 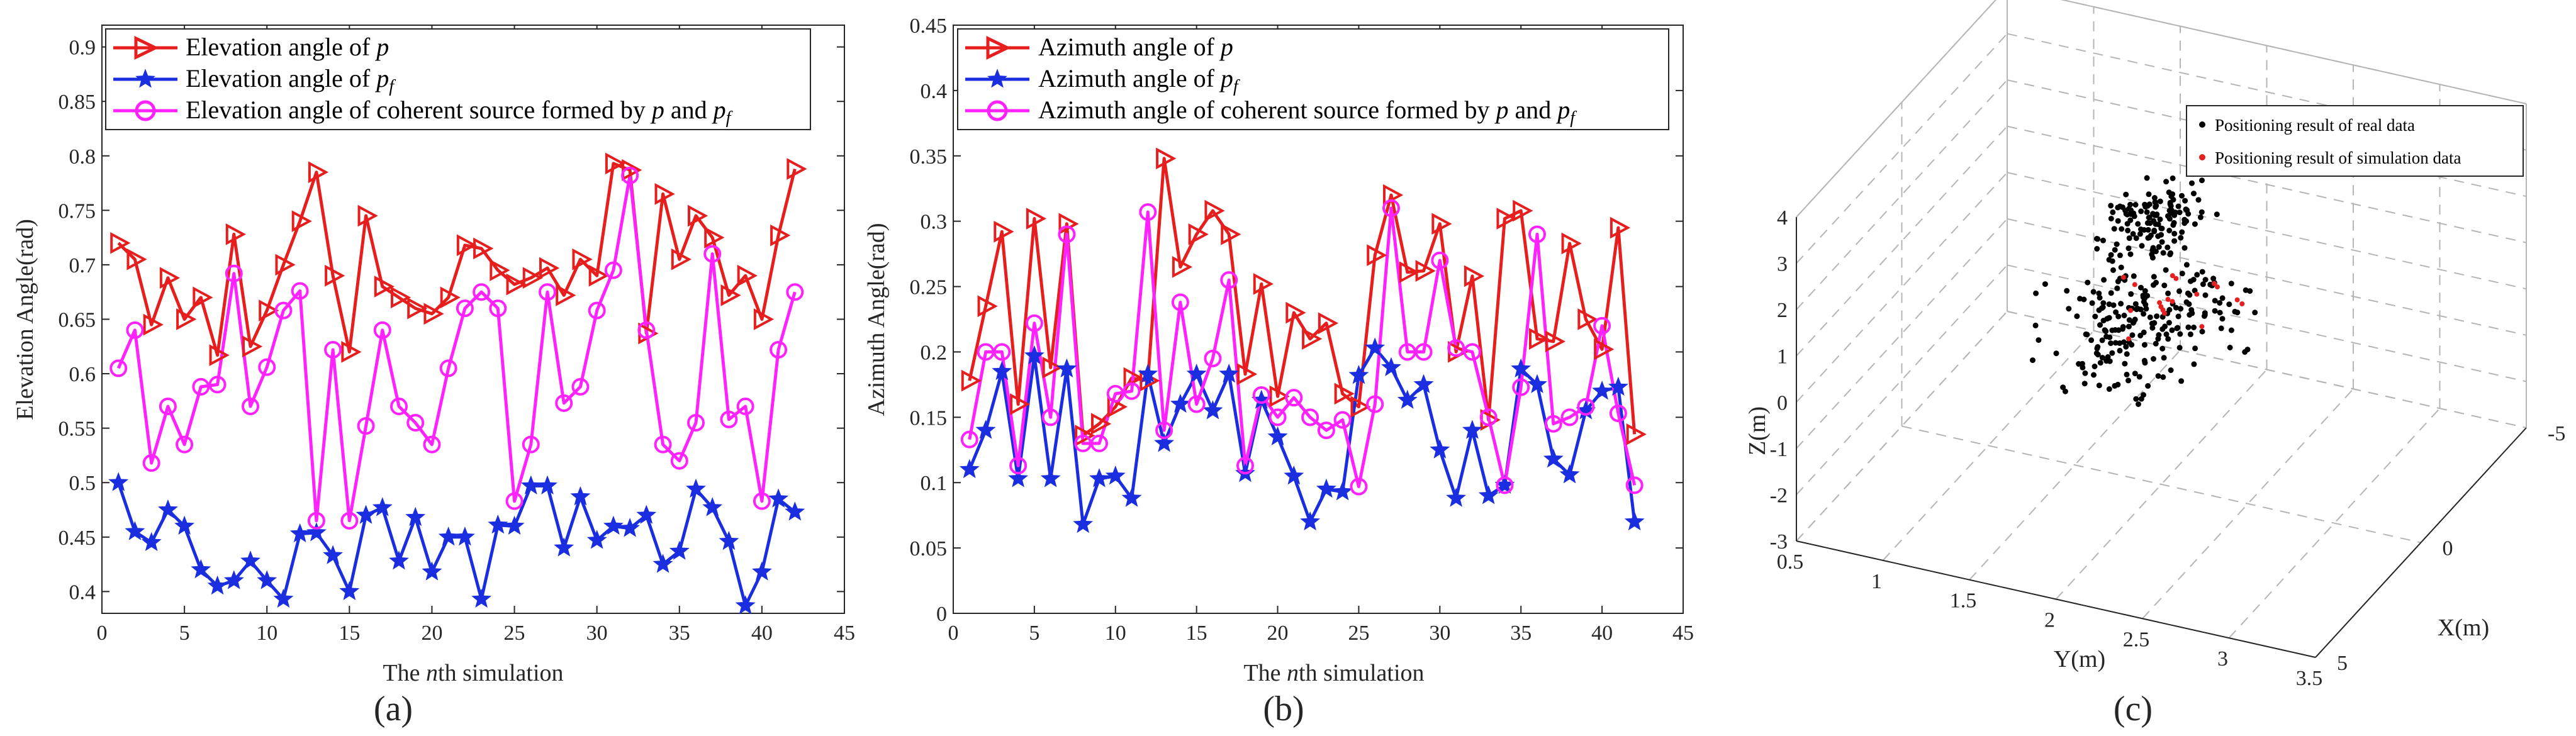 What do you see at coordinates (1521, 633) in the screenshot?
I see `x-tick-label-b-7: 35` at bounding box center [1521, 633].